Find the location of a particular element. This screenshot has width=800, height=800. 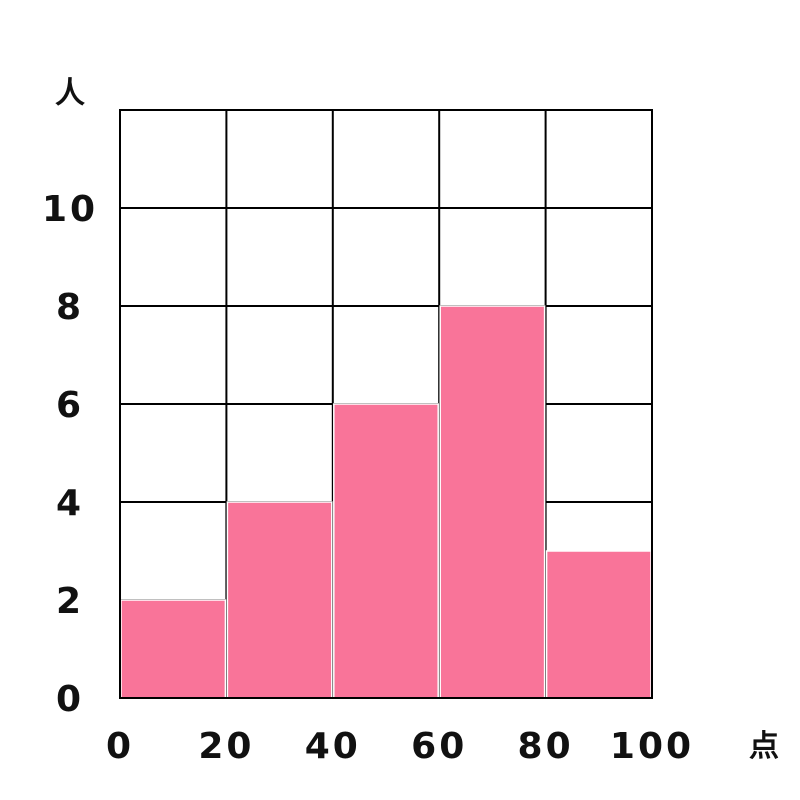

x-tick-label: 100 is located at coordinates (652, 746).